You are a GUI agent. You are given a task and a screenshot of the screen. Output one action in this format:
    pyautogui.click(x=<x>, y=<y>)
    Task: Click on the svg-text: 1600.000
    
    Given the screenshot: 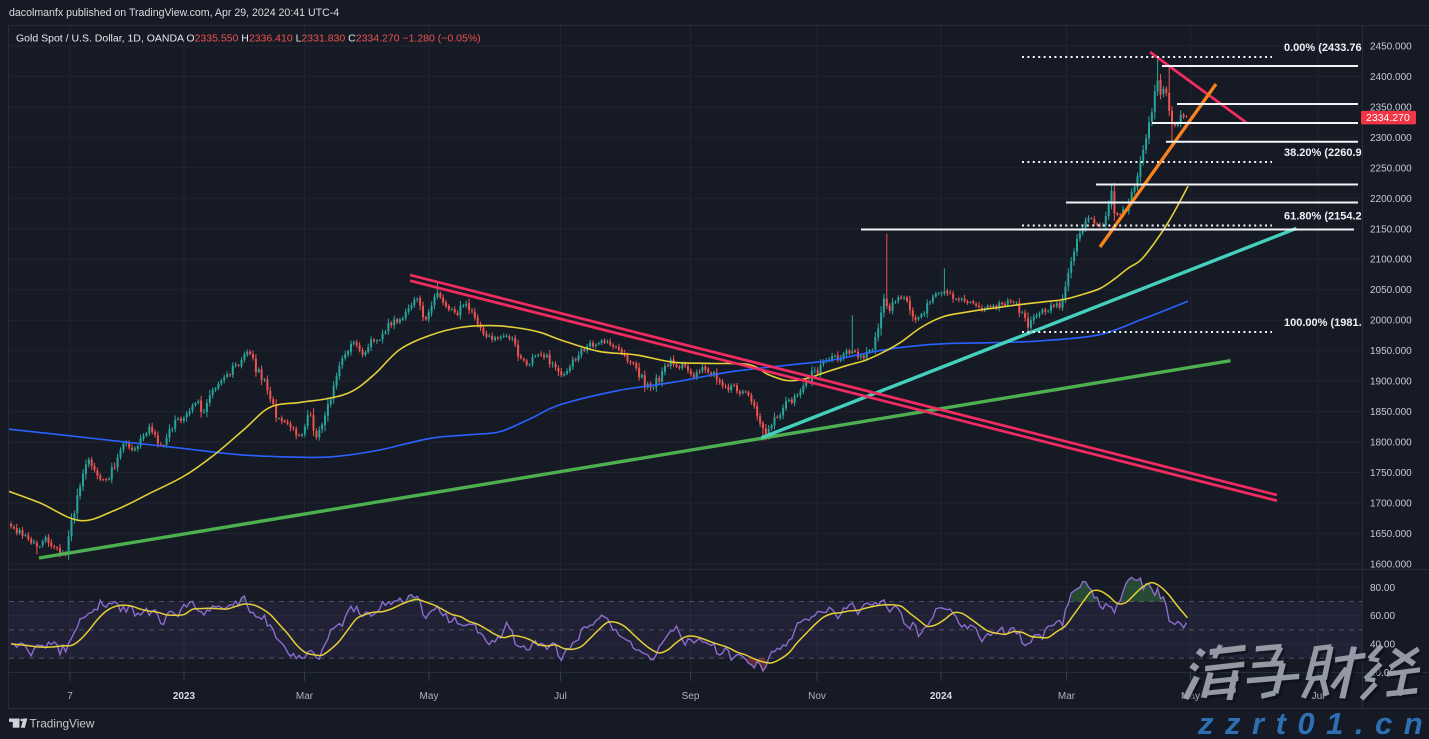 What is the action you would take?
    pyautogui.click(x=1391, y=564)
    